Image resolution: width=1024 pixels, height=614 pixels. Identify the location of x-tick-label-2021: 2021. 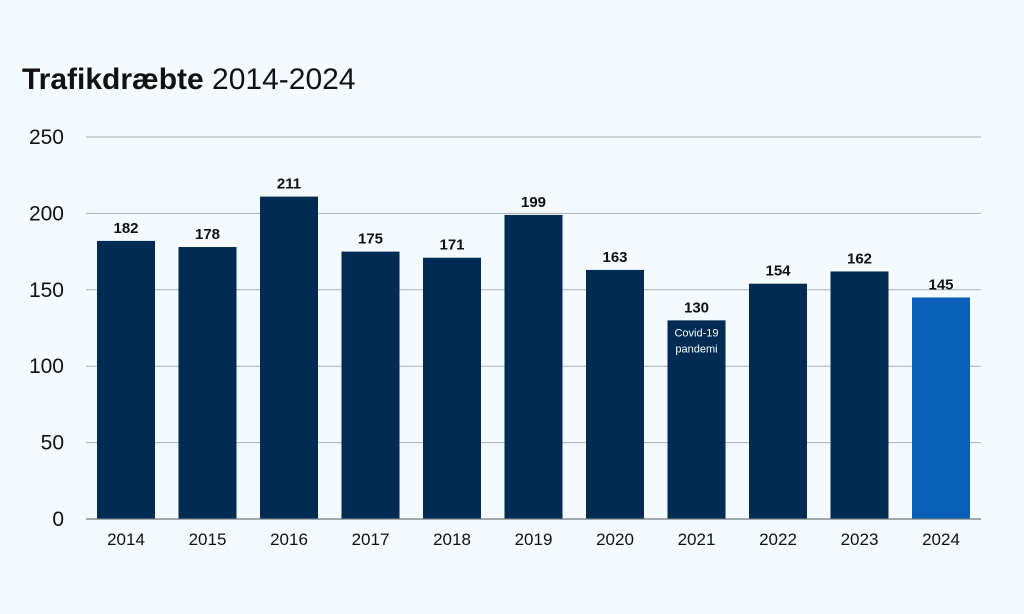
(697, 539).